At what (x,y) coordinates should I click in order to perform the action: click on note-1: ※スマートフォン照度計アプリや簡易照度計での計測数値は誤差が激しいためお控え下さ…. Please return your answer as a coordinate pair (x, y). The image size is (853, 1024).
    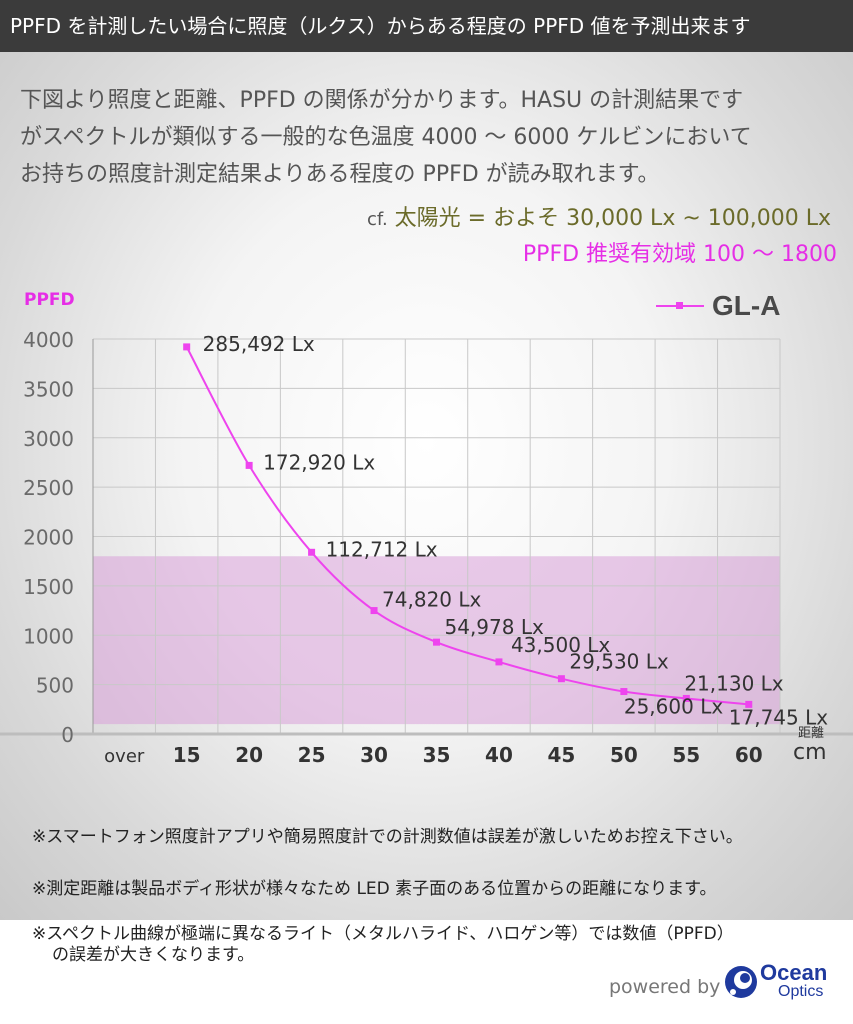
    Looking at the image, I should click on (387, 837).